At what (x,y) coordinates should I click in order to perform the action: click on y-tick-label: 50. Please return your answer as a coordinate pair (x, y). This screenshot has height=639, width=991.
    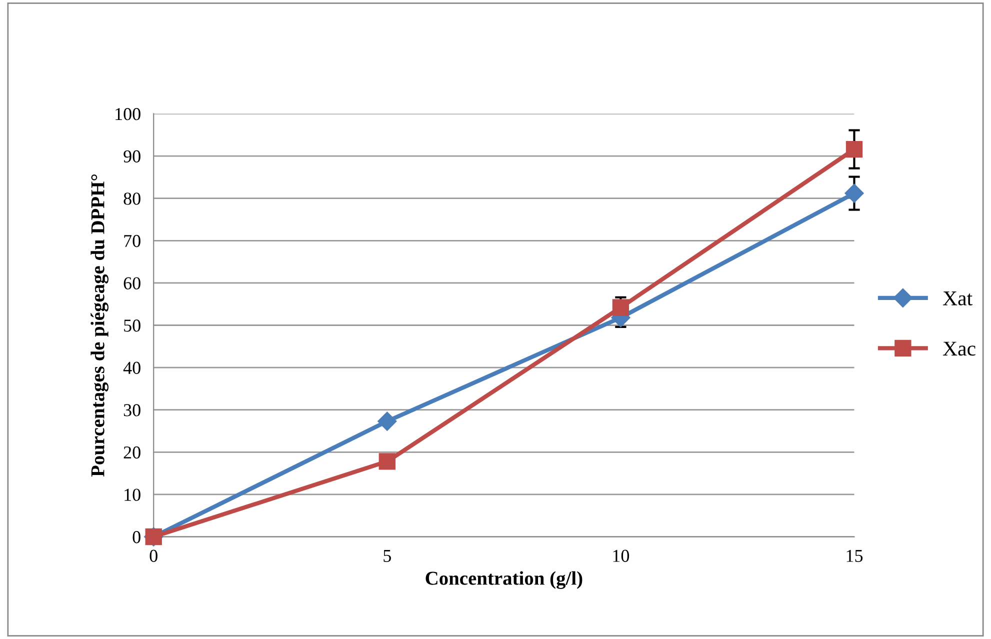
    Looking at the image, I should click on (132, 326).